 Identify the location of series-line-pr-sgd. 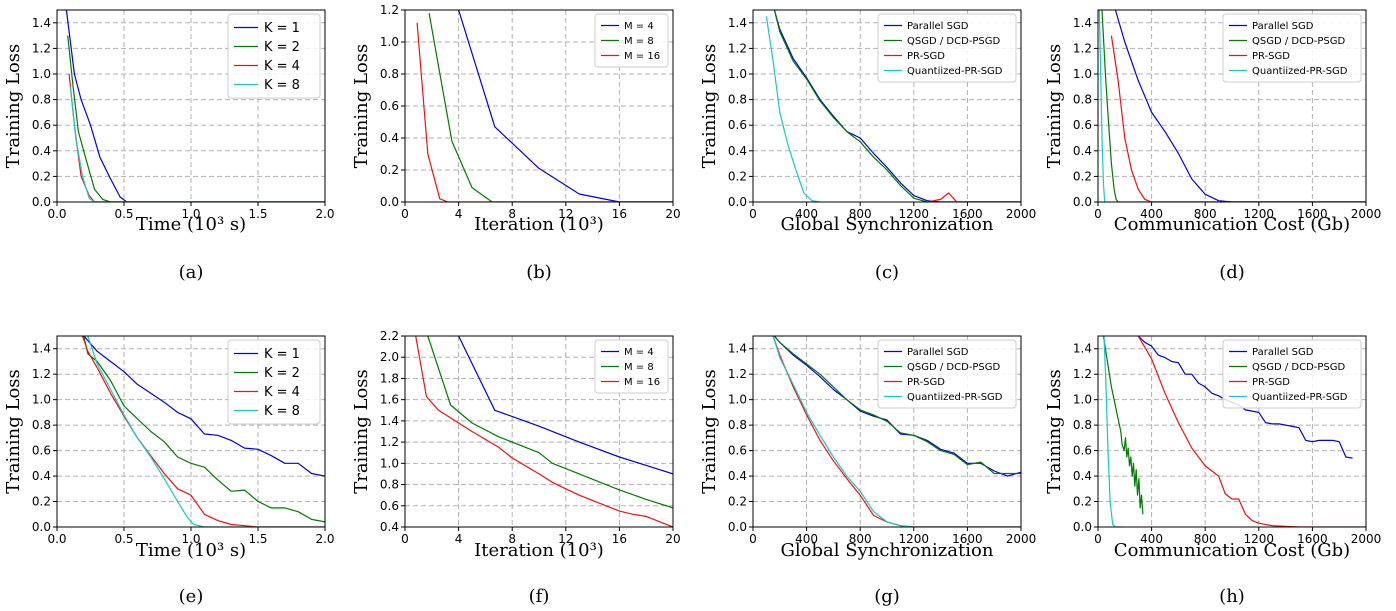
(1251, 431).